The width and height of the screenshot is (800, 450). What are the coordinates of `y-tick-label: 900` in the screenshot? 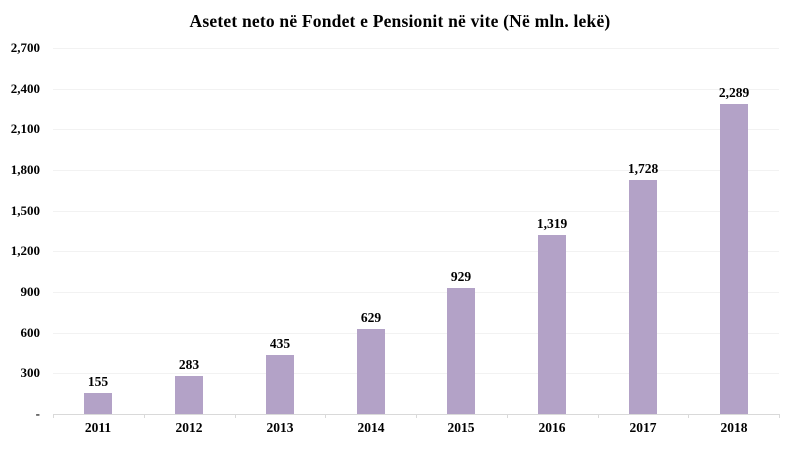 It's located at (30, 291).